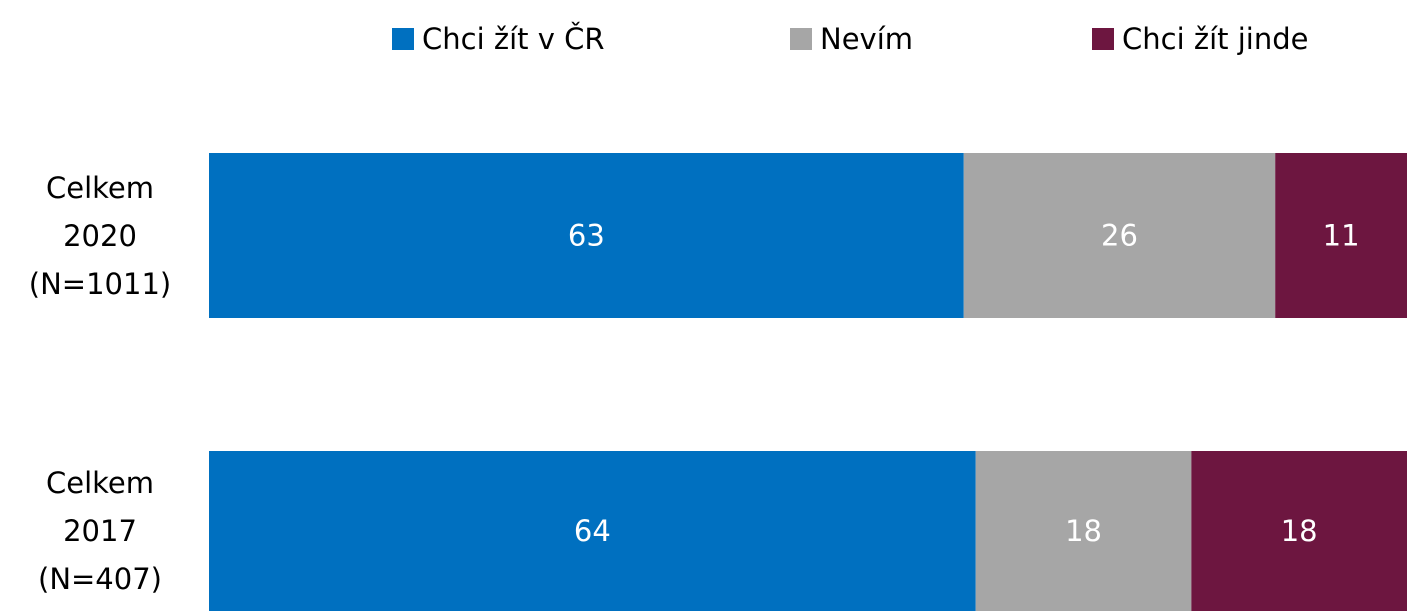  What do you see at coordinates (100, 531) in the screenshot?
I see `y-tick-label: Celkem 2017 (N=407)` at bounding box center [100, 531].